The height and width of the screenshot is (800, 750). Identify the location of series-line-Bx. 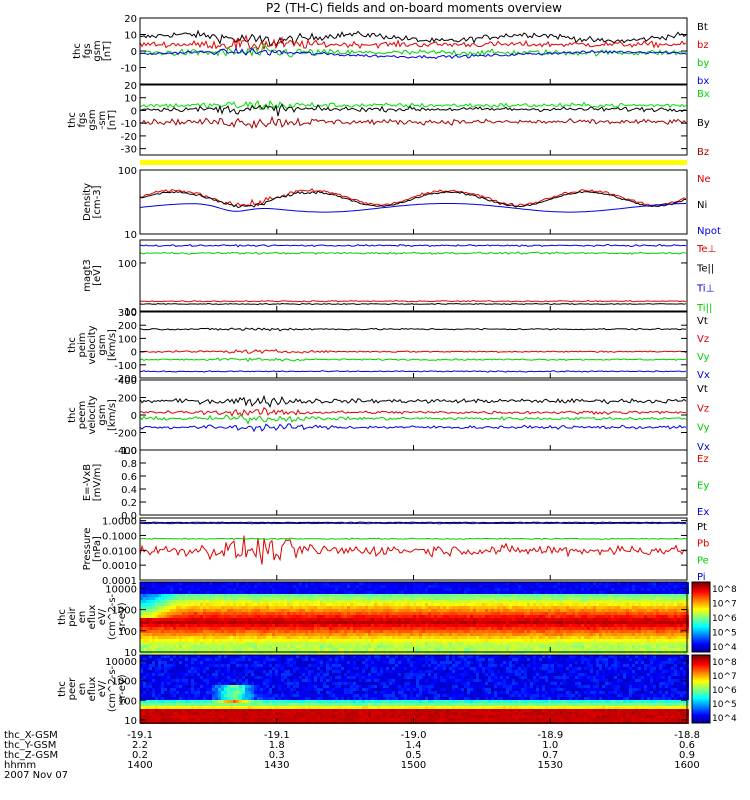
(413, 105).